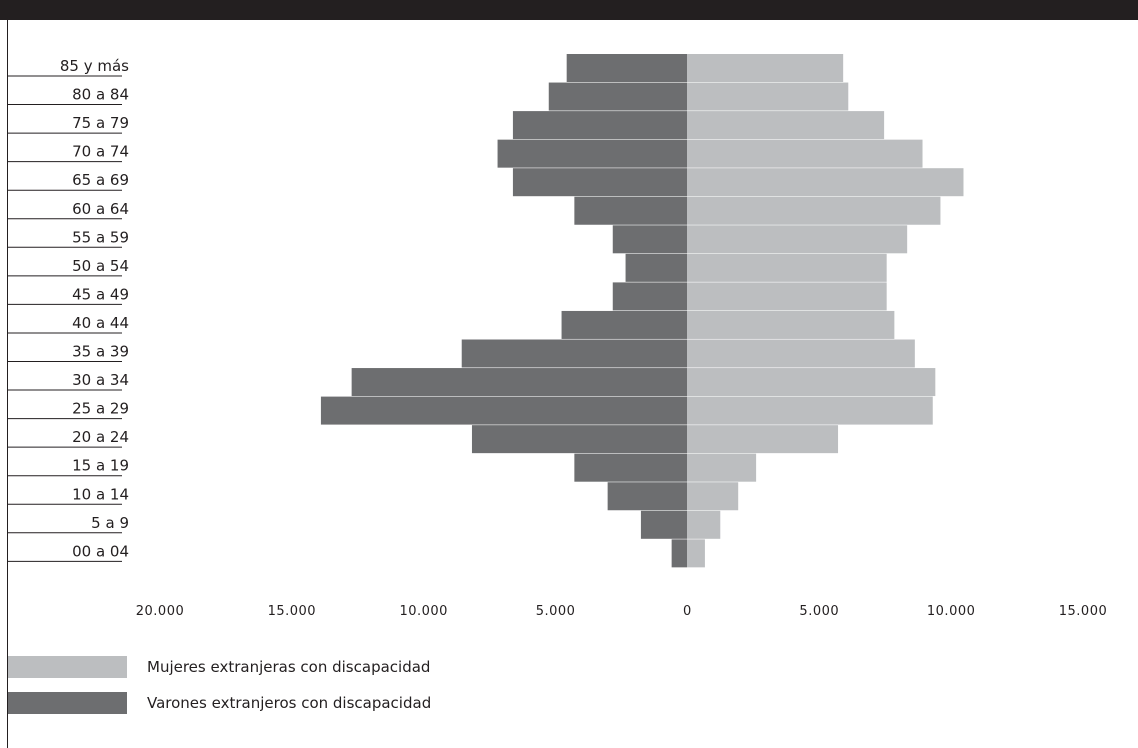 Image resolution: width=1138 pixels, height=748 pixels. Describe the element at coordinates (100, 494) in the screenshot. I see `category-label: 10 a 14` at that location.